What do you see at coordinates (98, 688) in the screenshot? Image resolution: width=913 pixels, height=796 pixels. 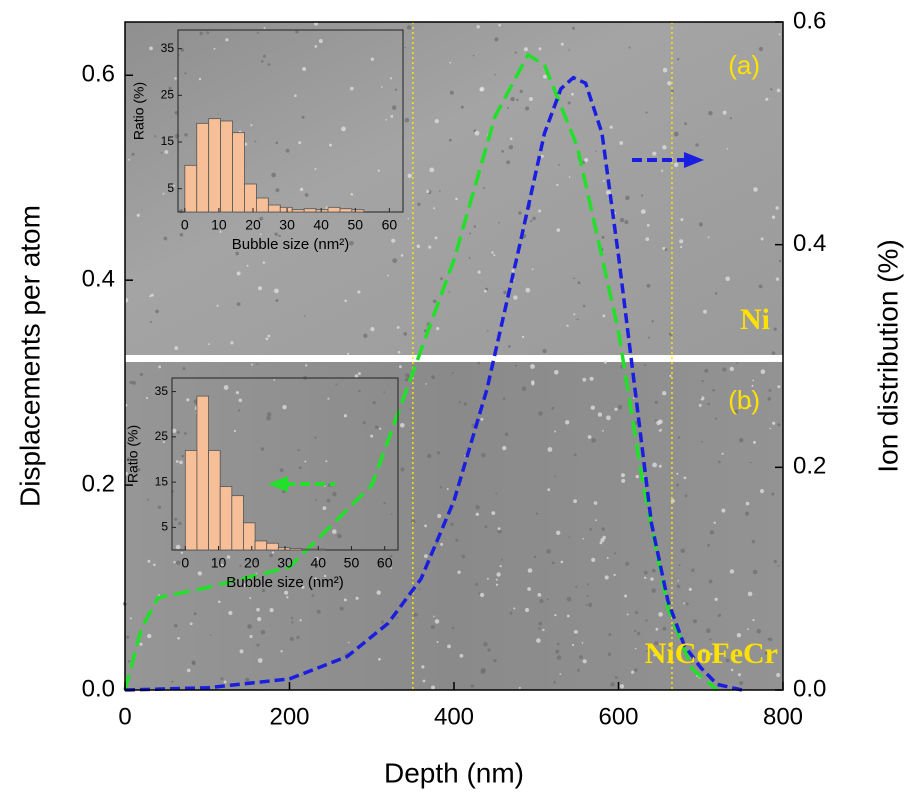 I see `y-tick-label: 0.0` at bounding box center [98, 688].